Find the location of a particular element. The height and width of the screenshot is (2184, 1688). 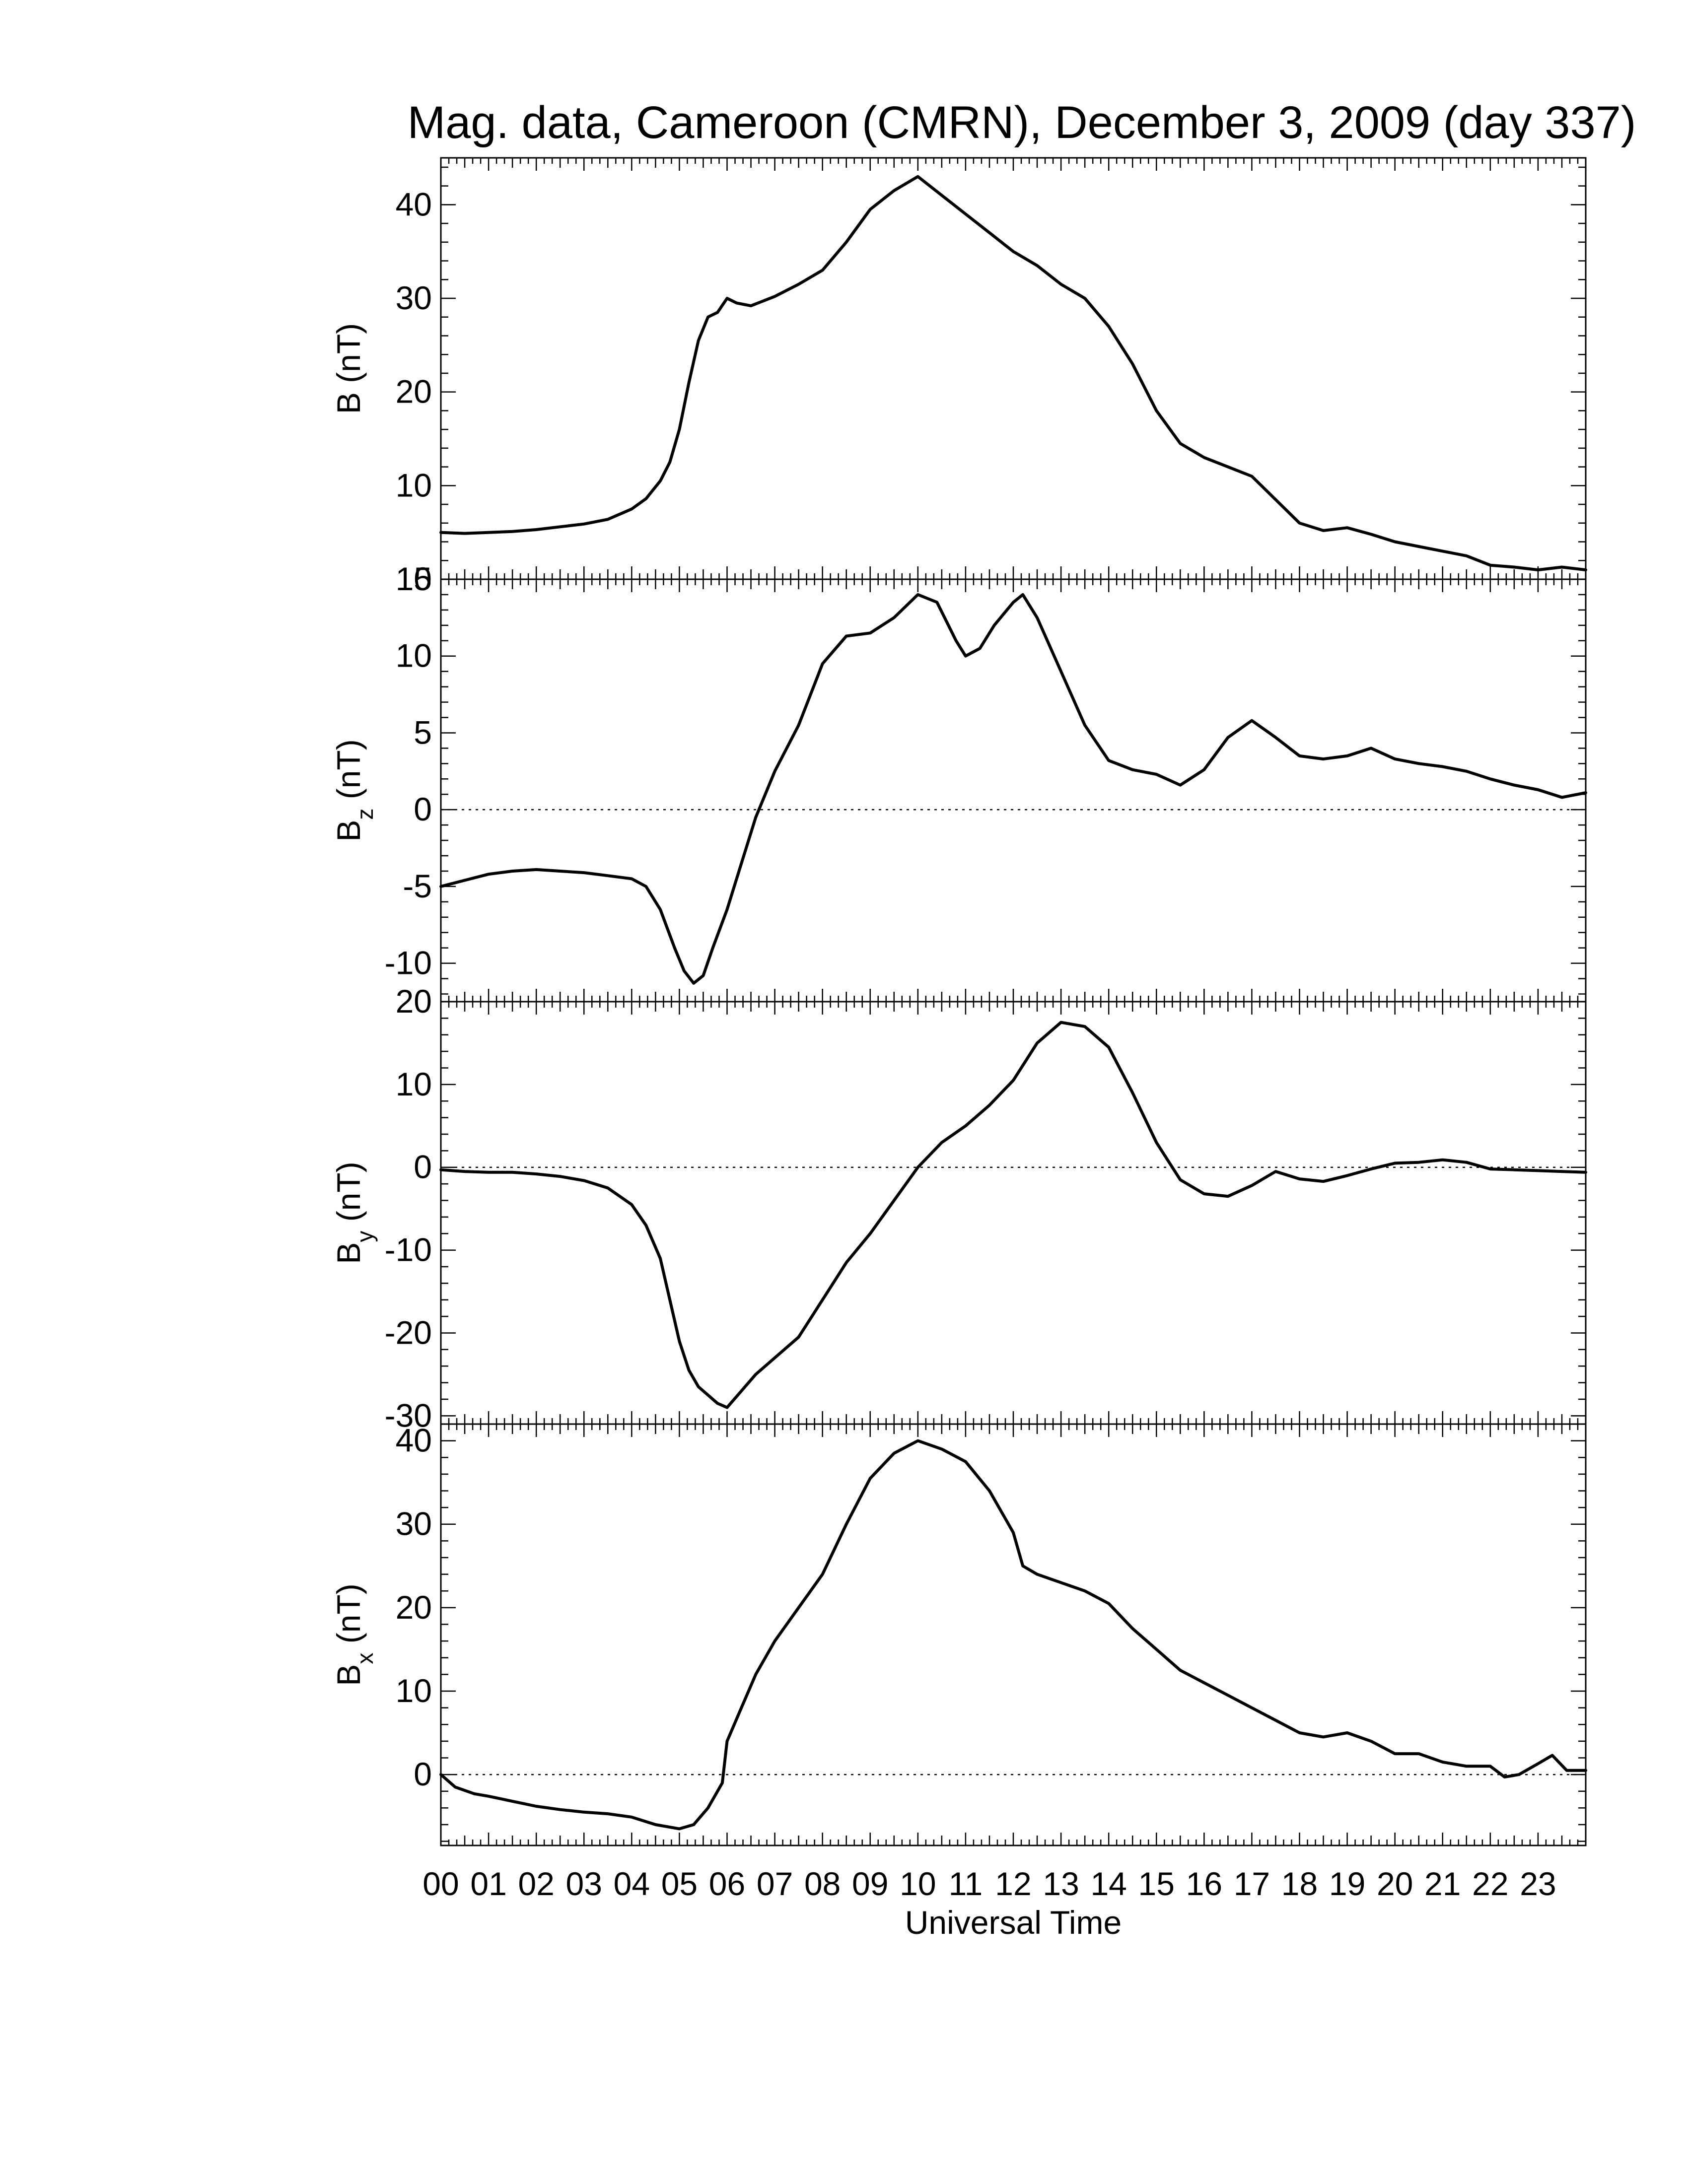

y-axis-label-by: By (nT) is located at coordinates (354, 1212).